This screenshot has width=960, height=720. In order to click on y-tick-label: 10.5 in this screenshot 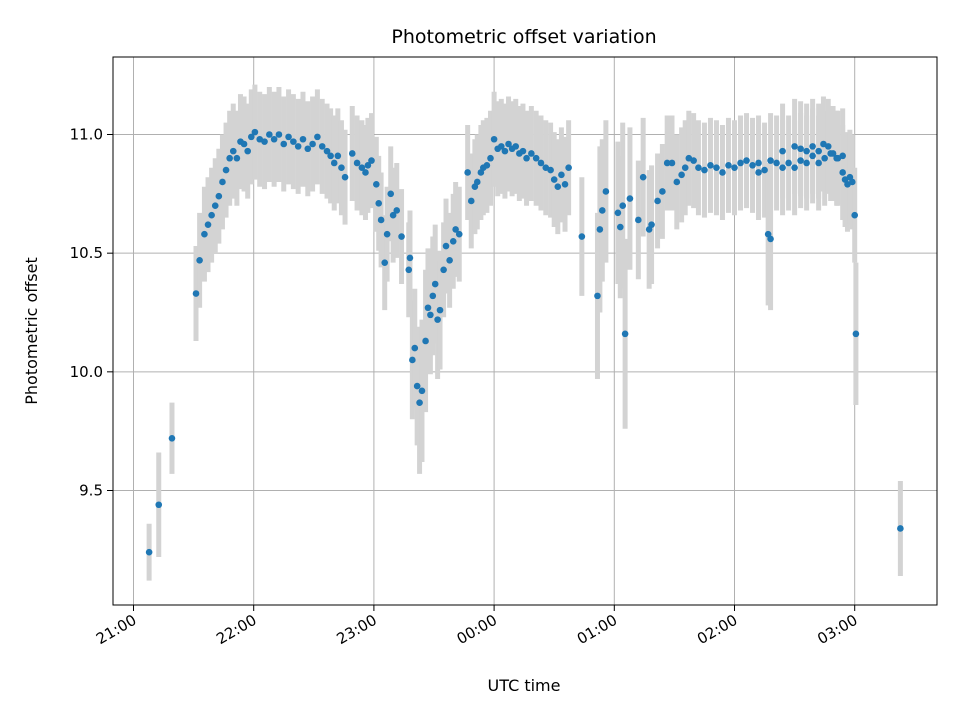, I will do `click(86, 253)`.